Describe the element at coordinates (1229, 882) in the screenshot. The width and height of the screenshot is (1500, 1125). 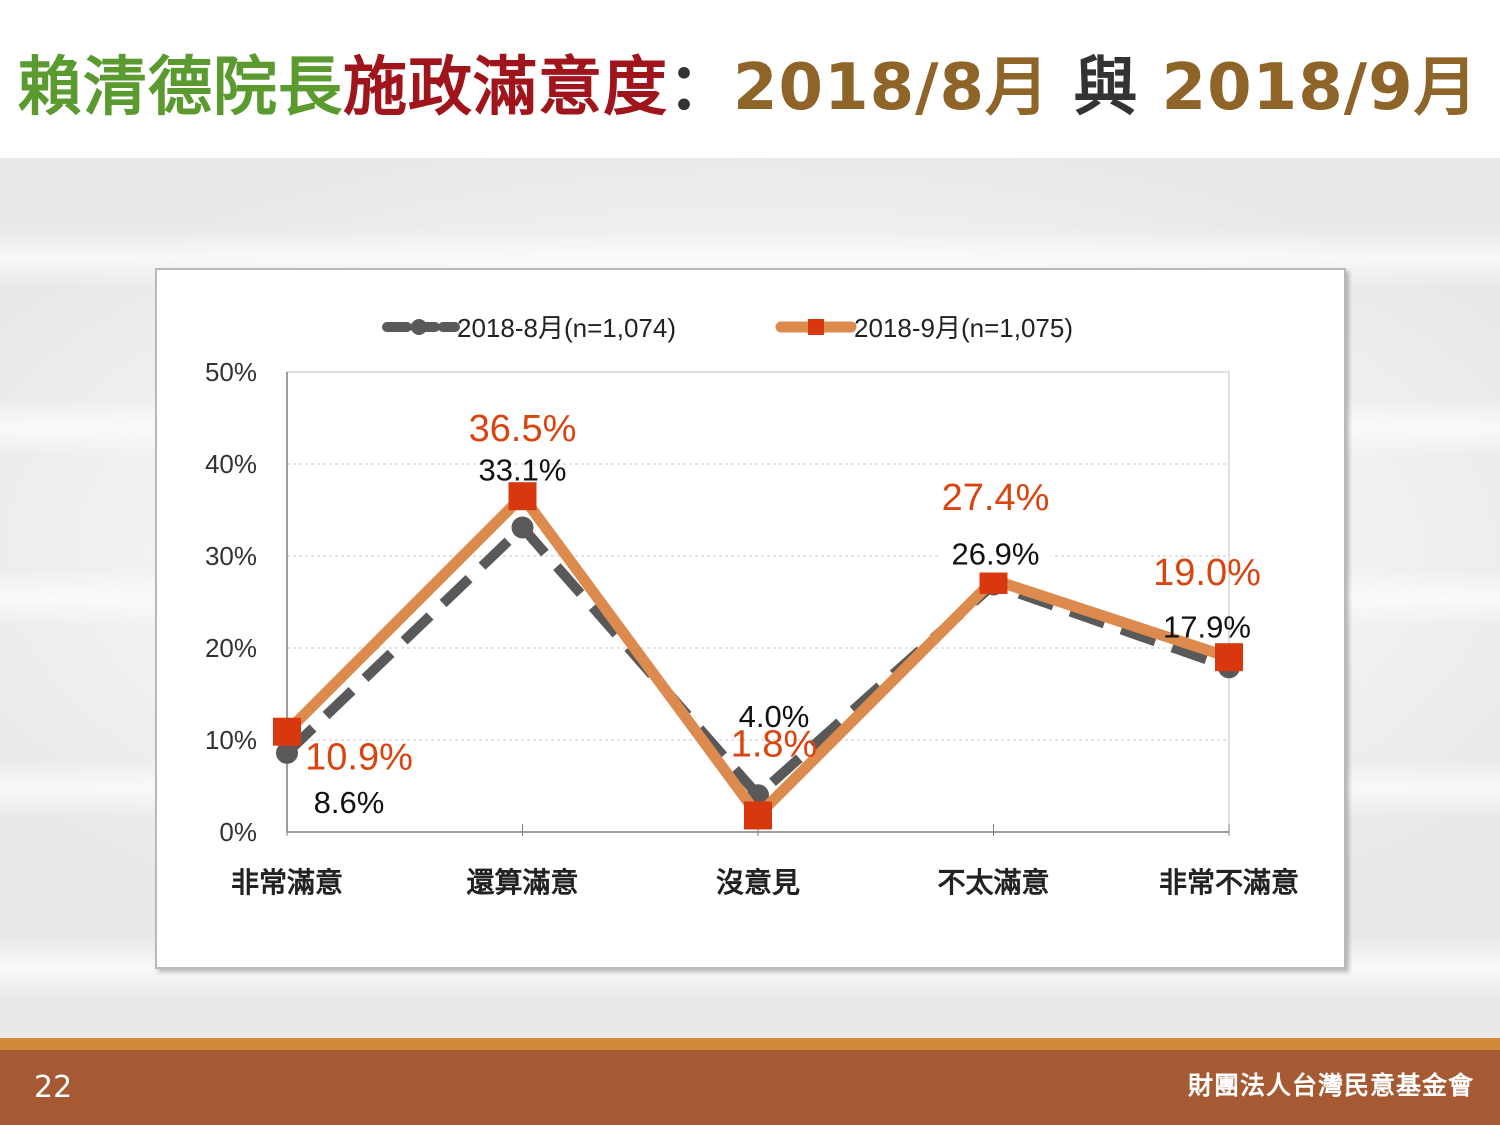
I see `x-category-label: 非常不滿意` at that location.